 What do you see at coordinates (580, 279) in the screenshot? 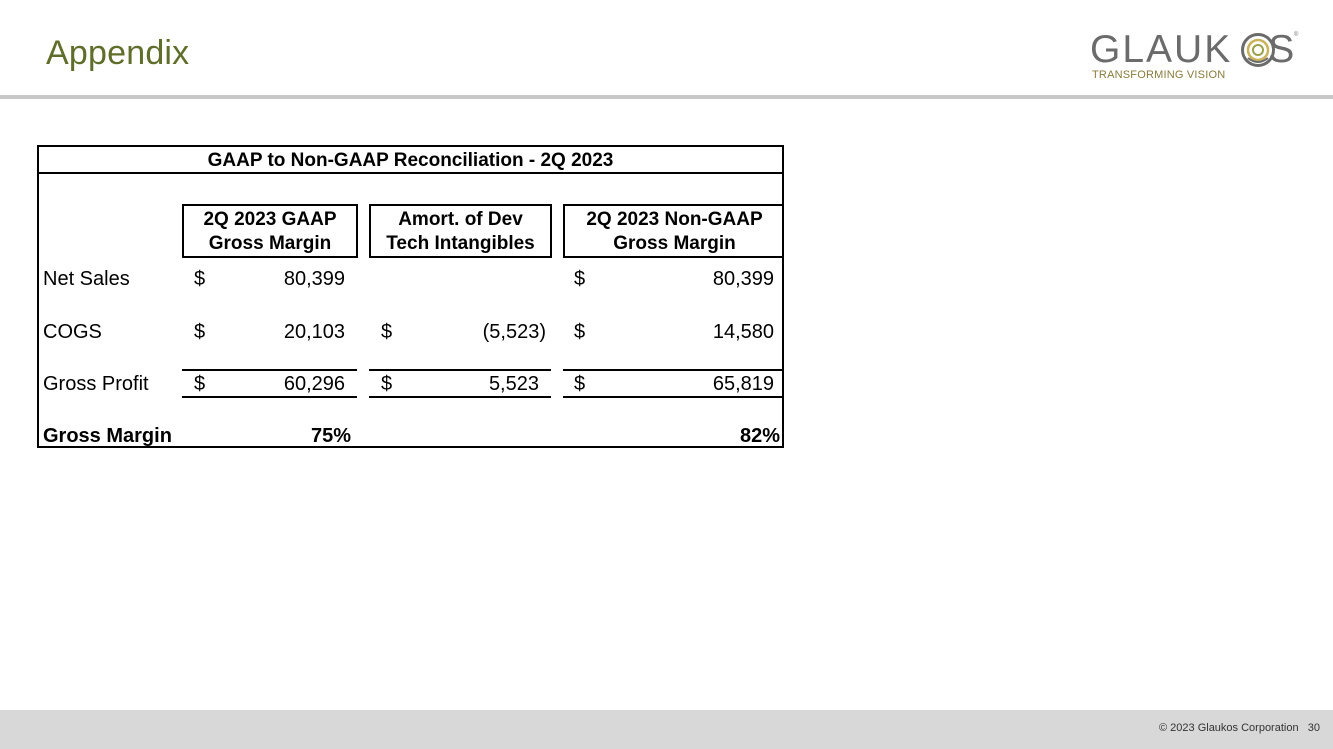
I see `net-sales-non-gaap-currency: $` at bounding box center [580, 279].